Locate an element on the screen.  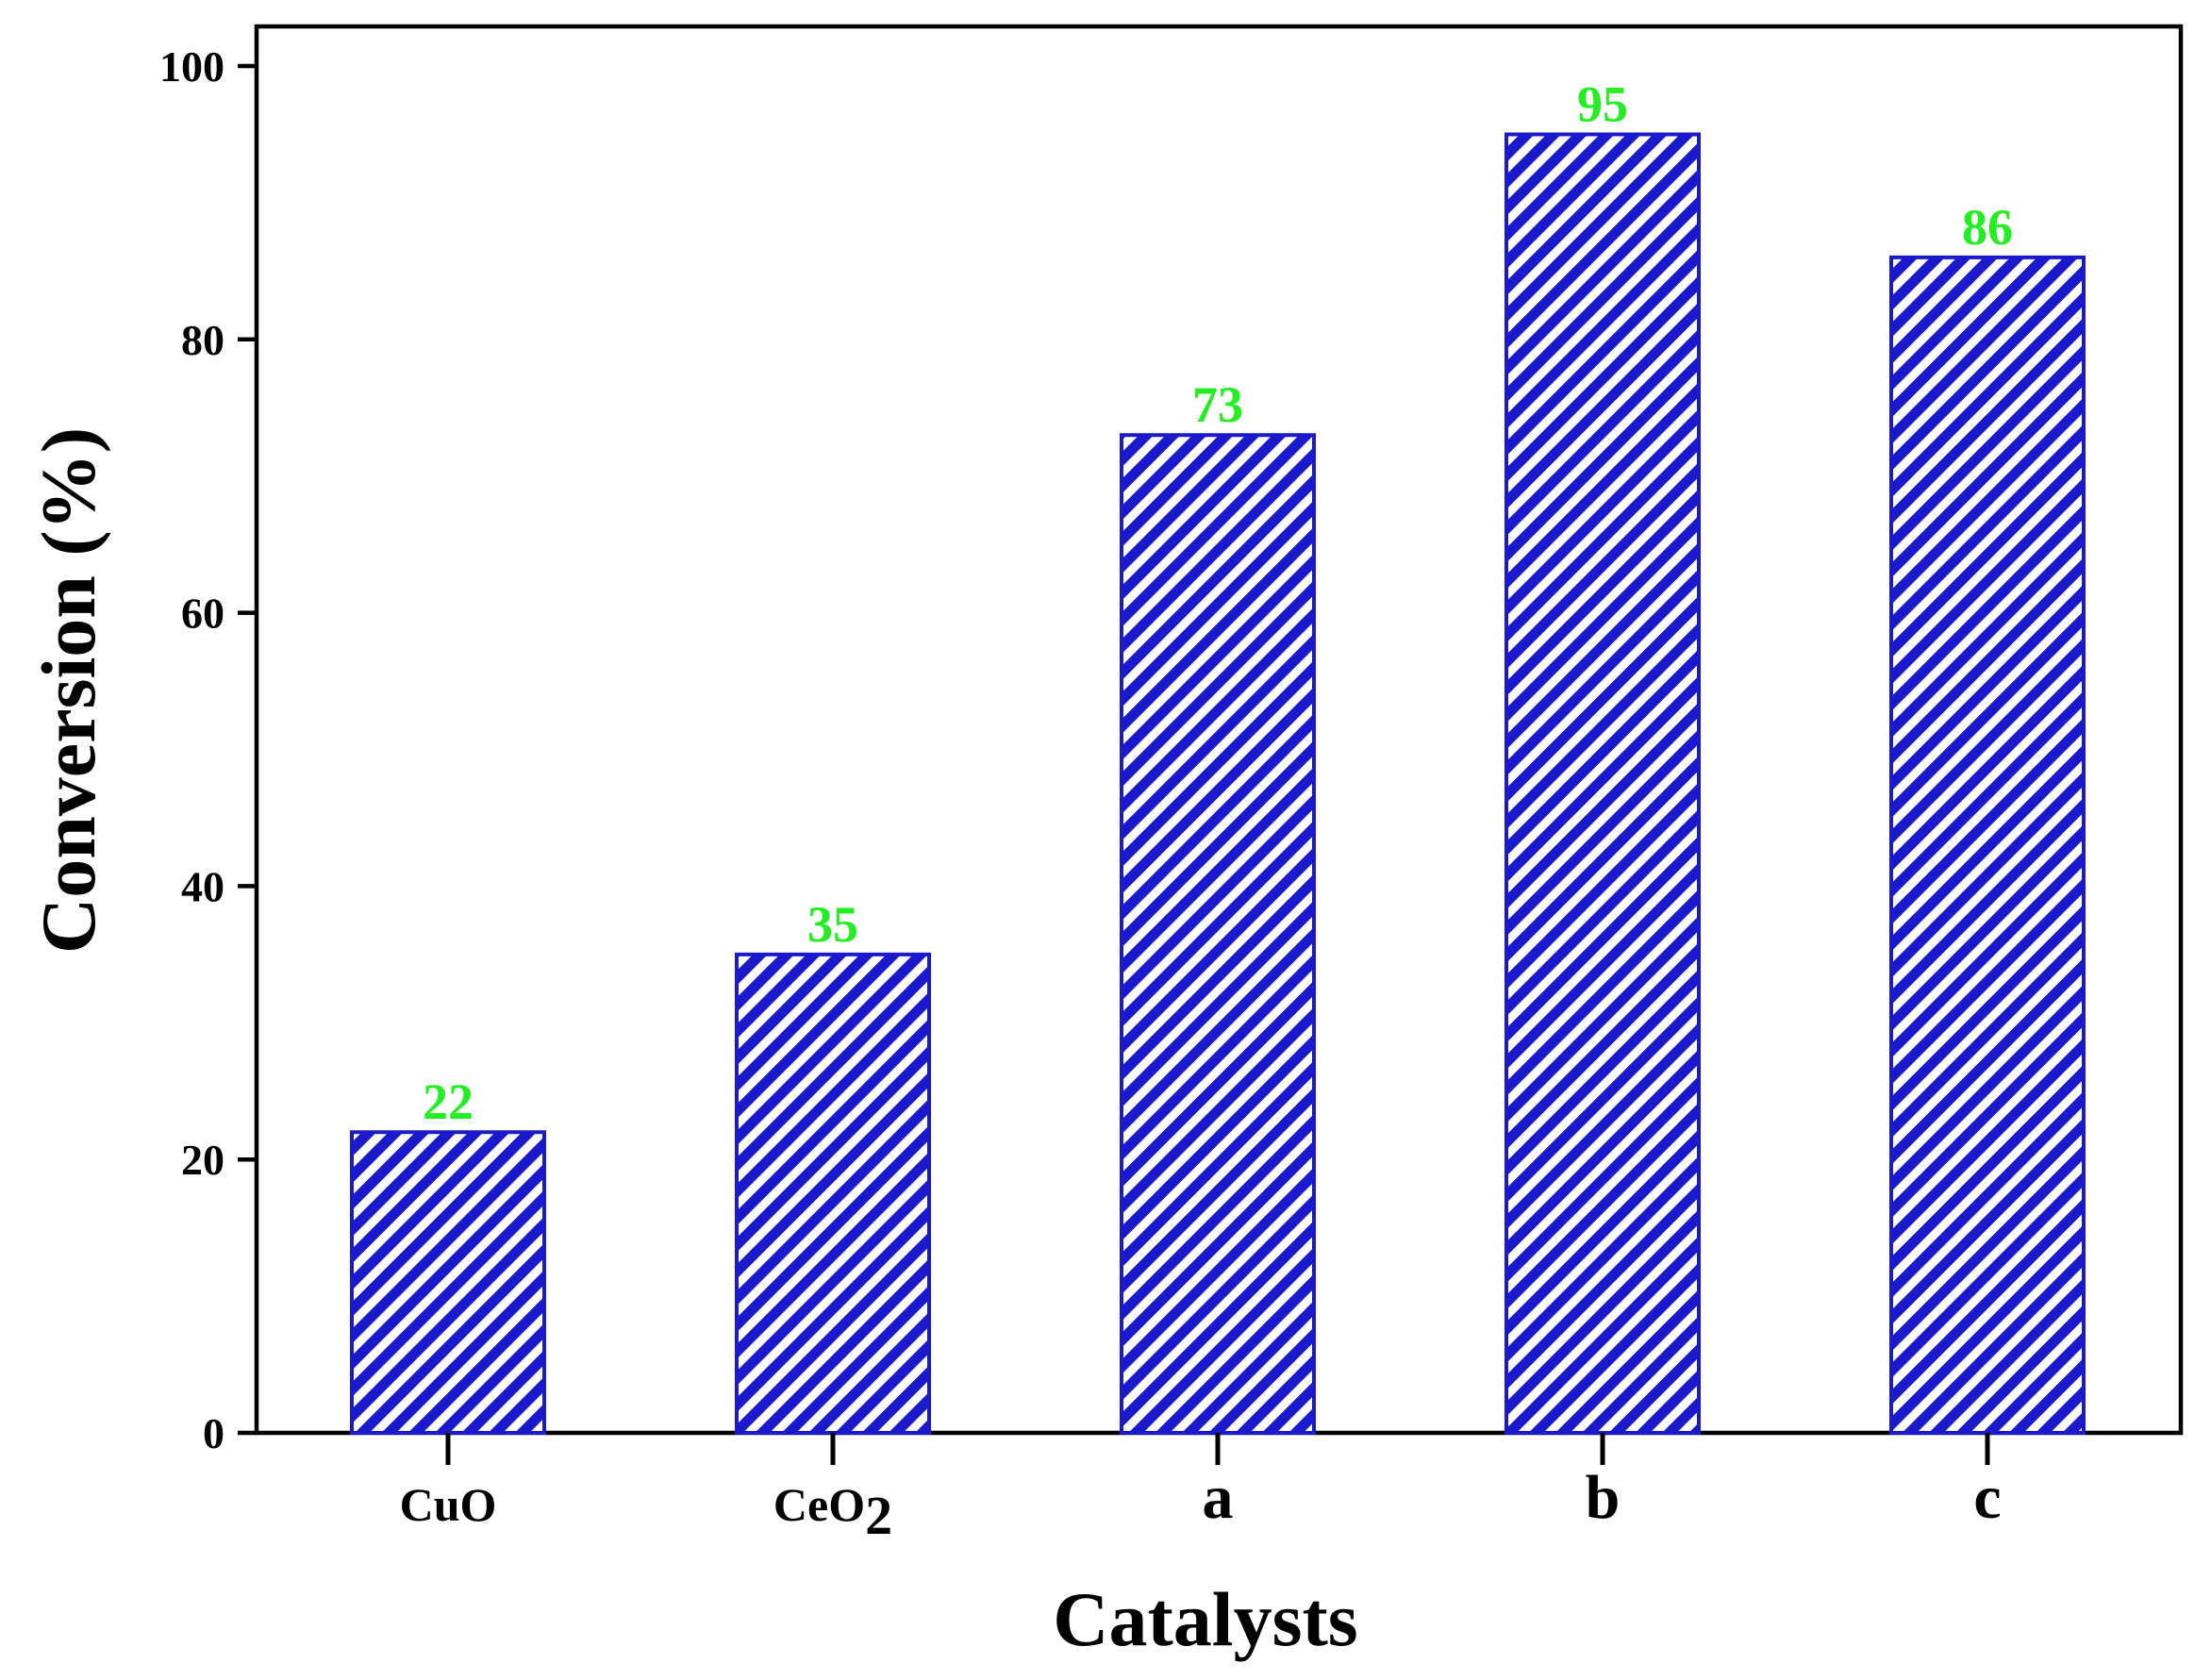
x-tick-label: CuO is located at coordinates (448, 1504).